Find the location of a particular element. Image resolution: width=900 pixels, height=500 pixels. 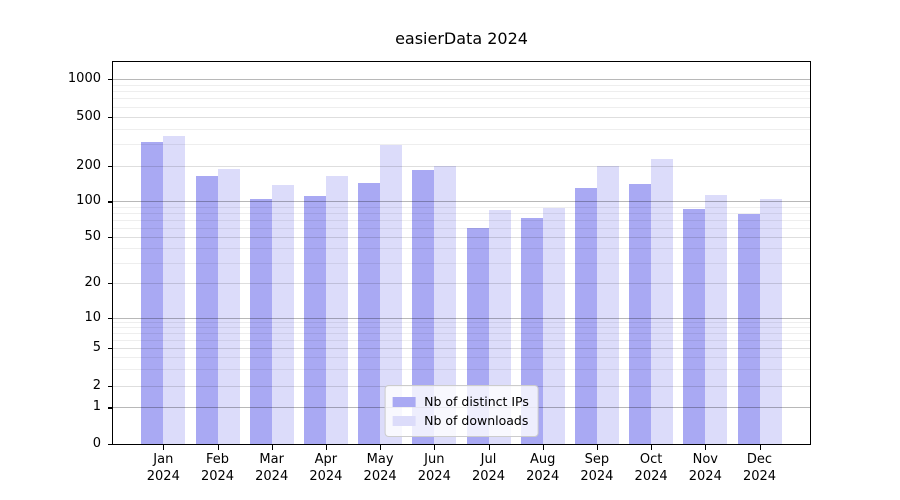

x-tick-label: Jul 2024 is located at coordinates (488, 468).